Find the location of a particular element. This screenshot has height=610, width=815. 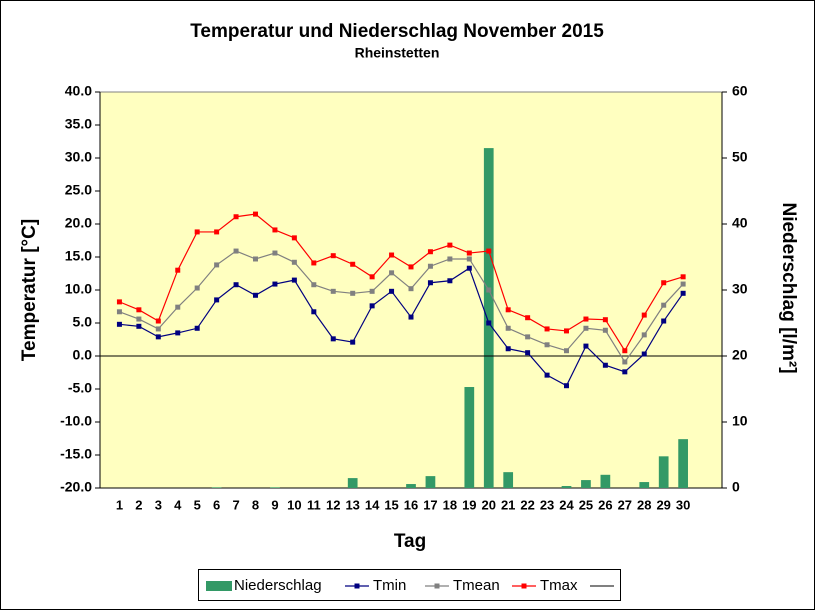

legend-label: Tmin is located at coordinates (389, 585).